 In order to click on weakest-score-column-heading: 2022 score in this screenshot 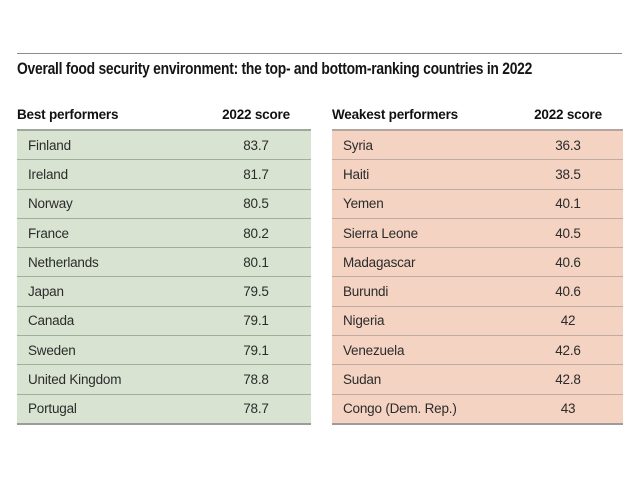, I will do `click(568, 114)`.